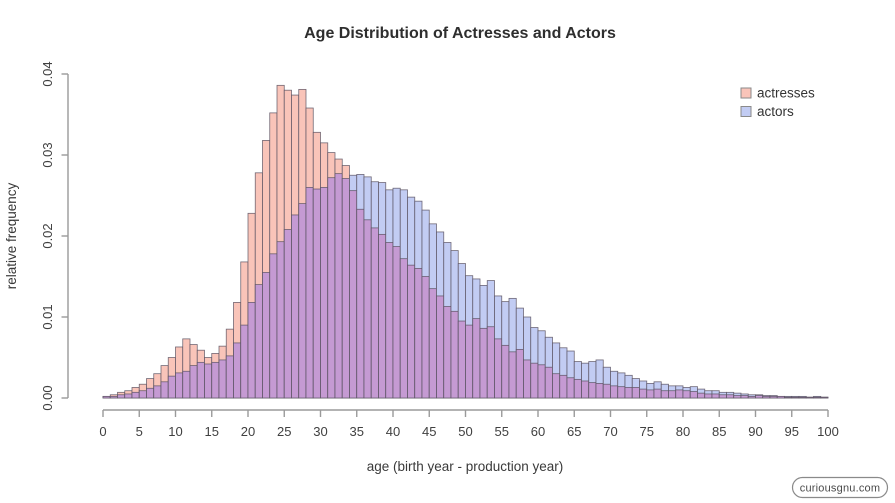  I want to click on x-tick-label: 65, so click(574, 431).